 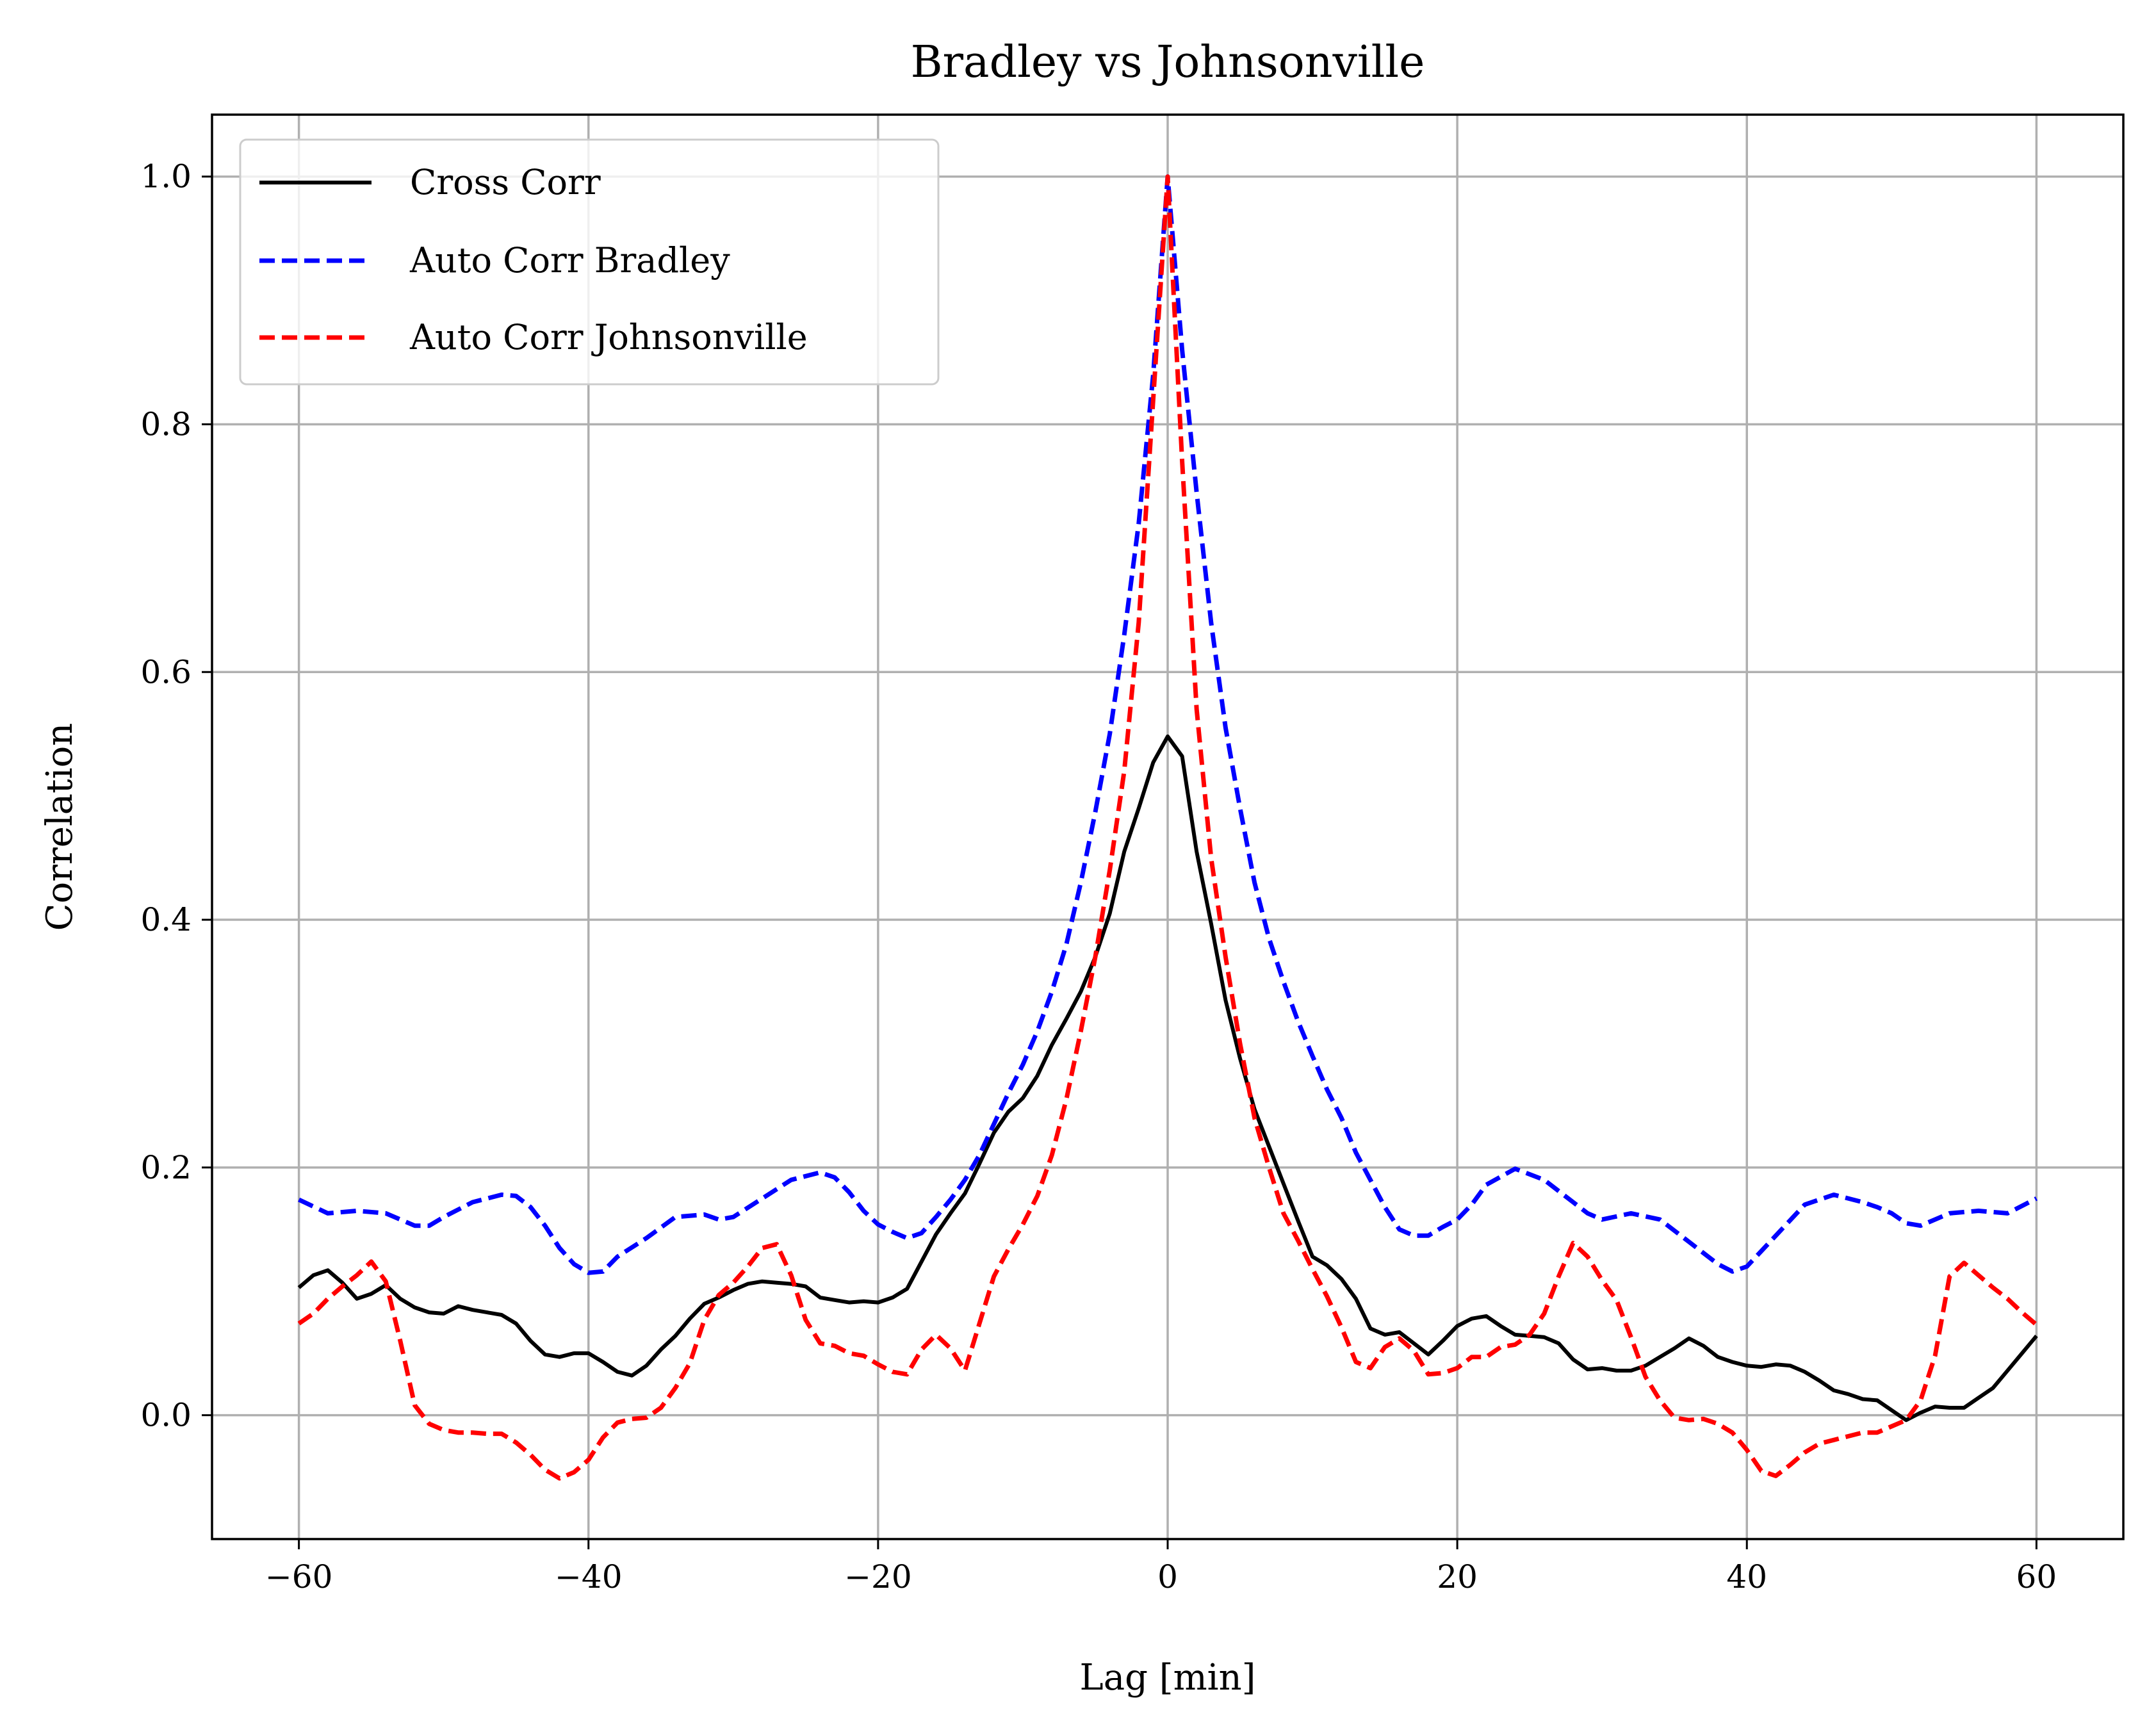 What do you see at coordinates (299, 1576) in the screenshot?
I see `x-tick-label: −60` at bounding box center [299, 1576].